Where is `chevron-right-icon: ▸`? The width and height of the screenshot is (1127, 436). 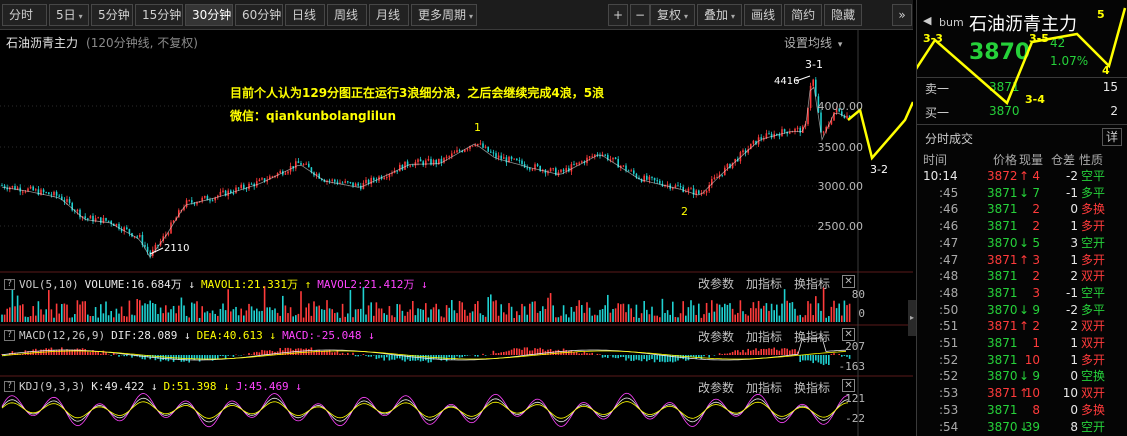 chevron-right-icon: ▸ is located at coordinates (912, 318).